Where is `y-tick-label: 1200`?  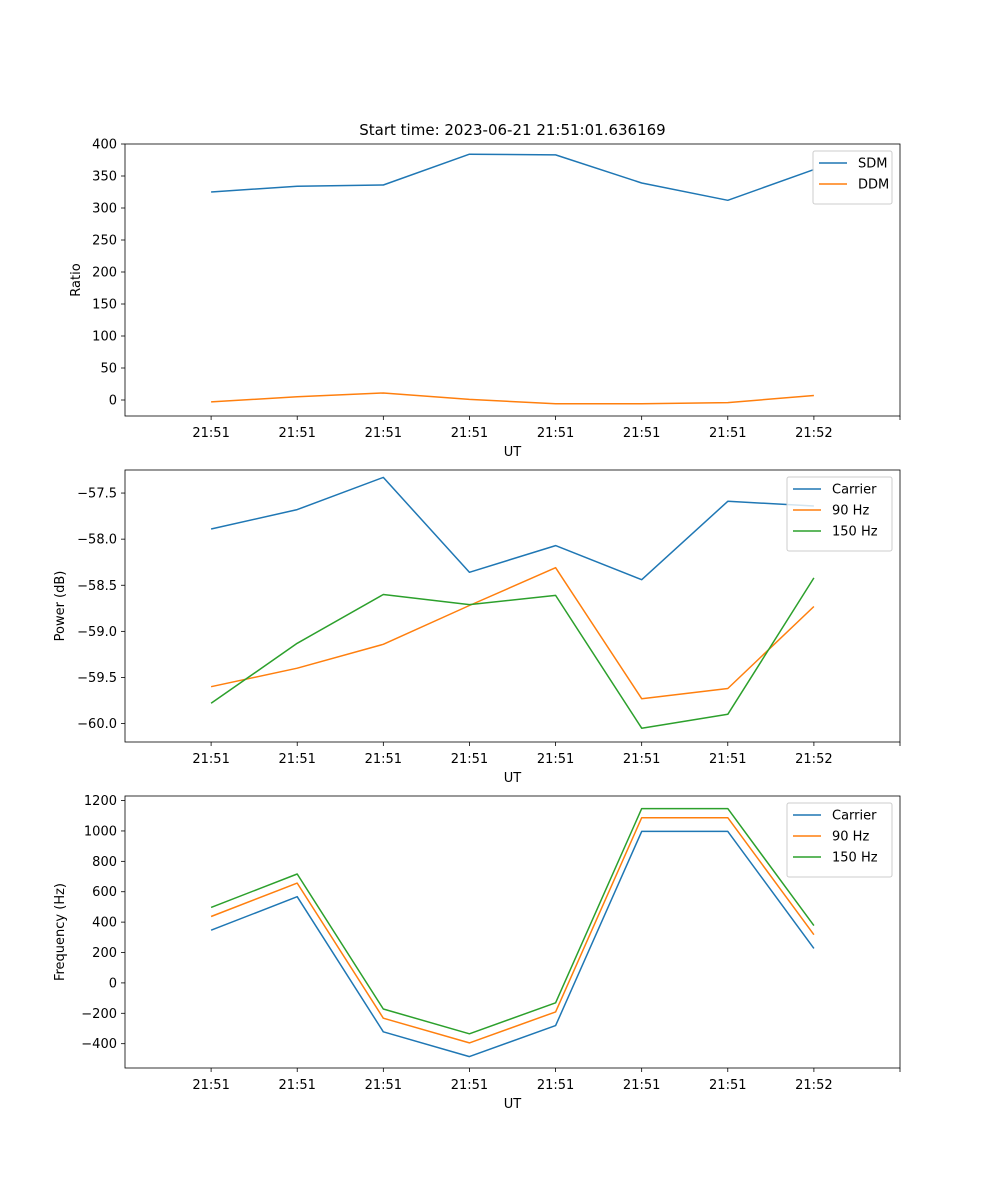 y-tick-label: 1200 is located at coordinates (100, 801).